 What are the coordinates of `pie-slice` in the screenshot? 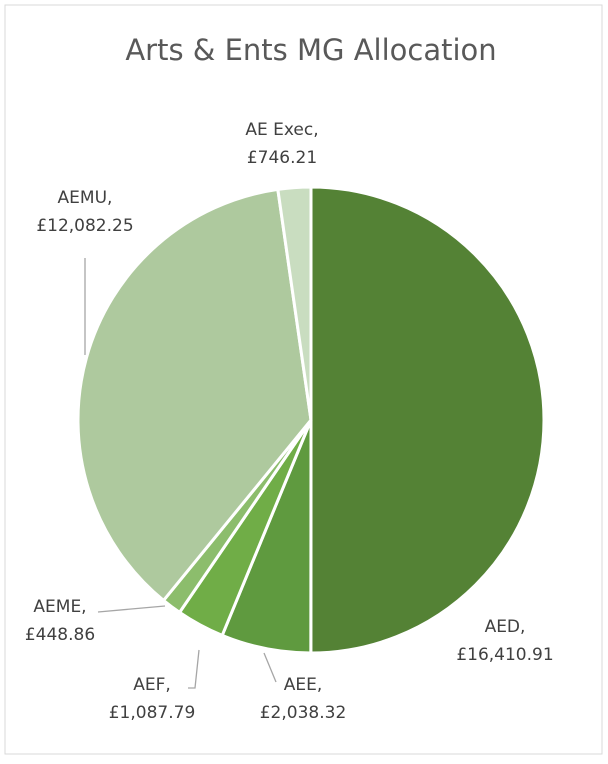 It's located at (294, 303).